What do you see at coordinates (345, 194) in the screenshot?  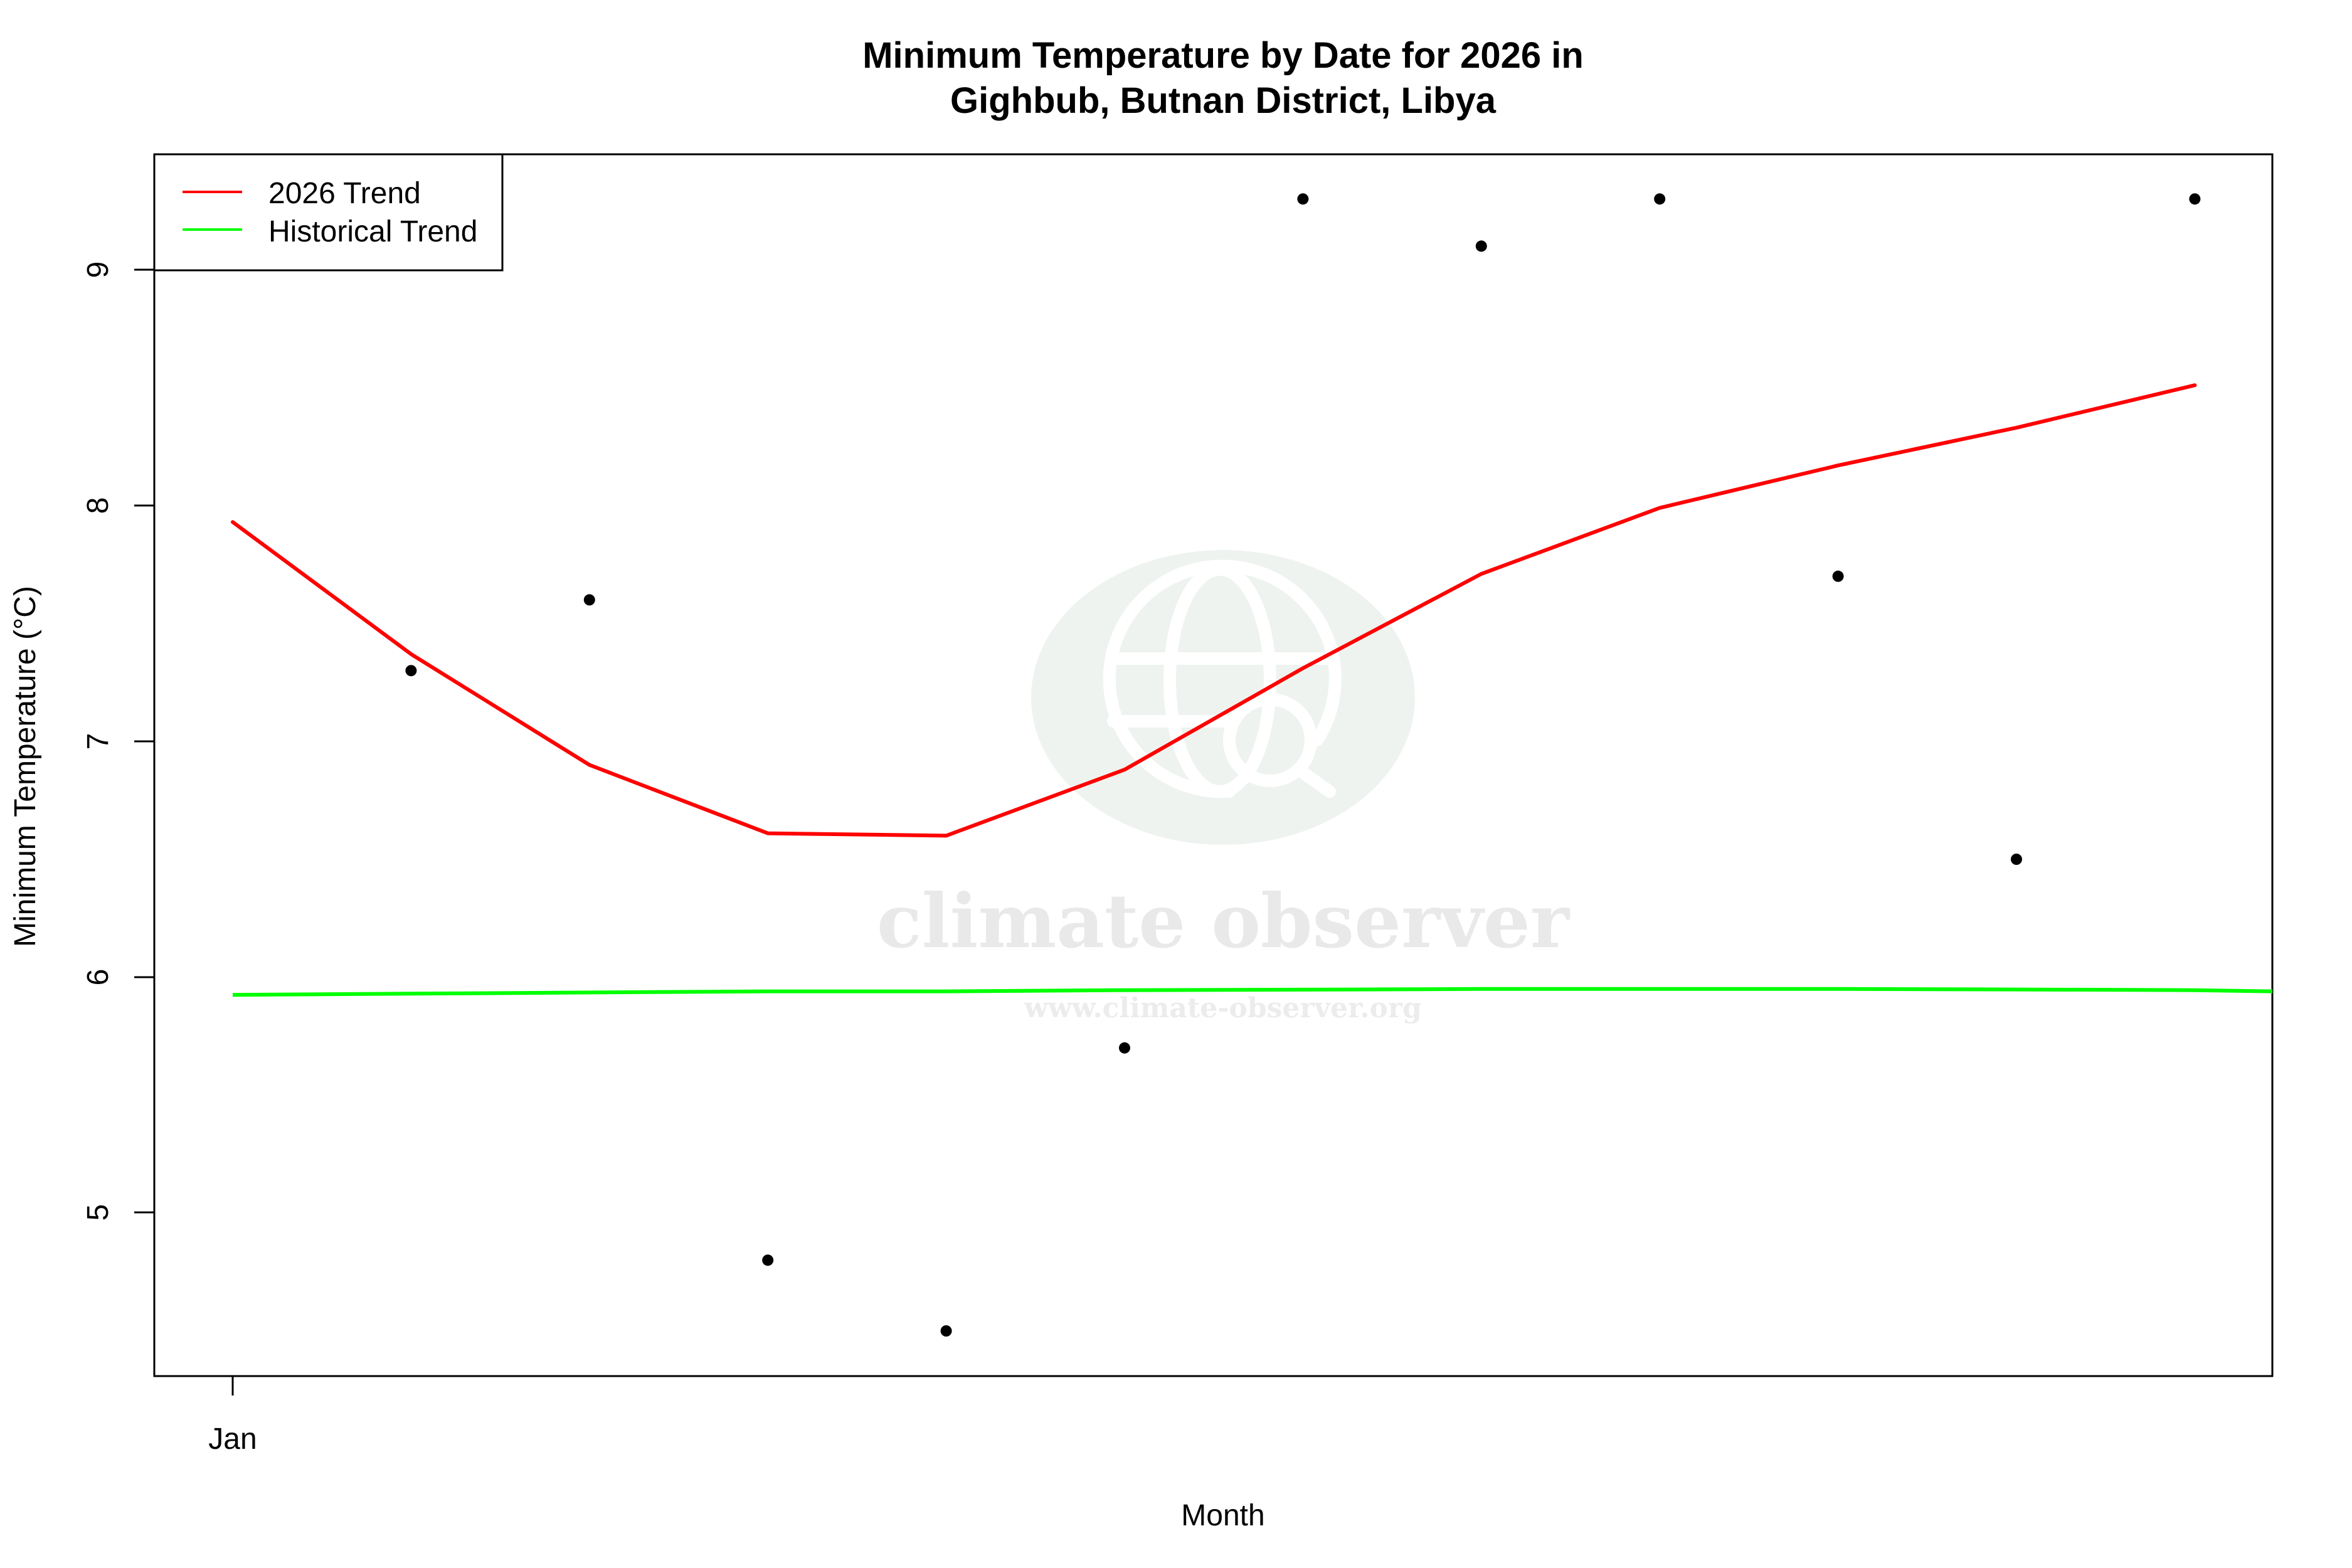 I see `legend-label-2026-trend: 2026 Trend` at bounding box center [345, 194].